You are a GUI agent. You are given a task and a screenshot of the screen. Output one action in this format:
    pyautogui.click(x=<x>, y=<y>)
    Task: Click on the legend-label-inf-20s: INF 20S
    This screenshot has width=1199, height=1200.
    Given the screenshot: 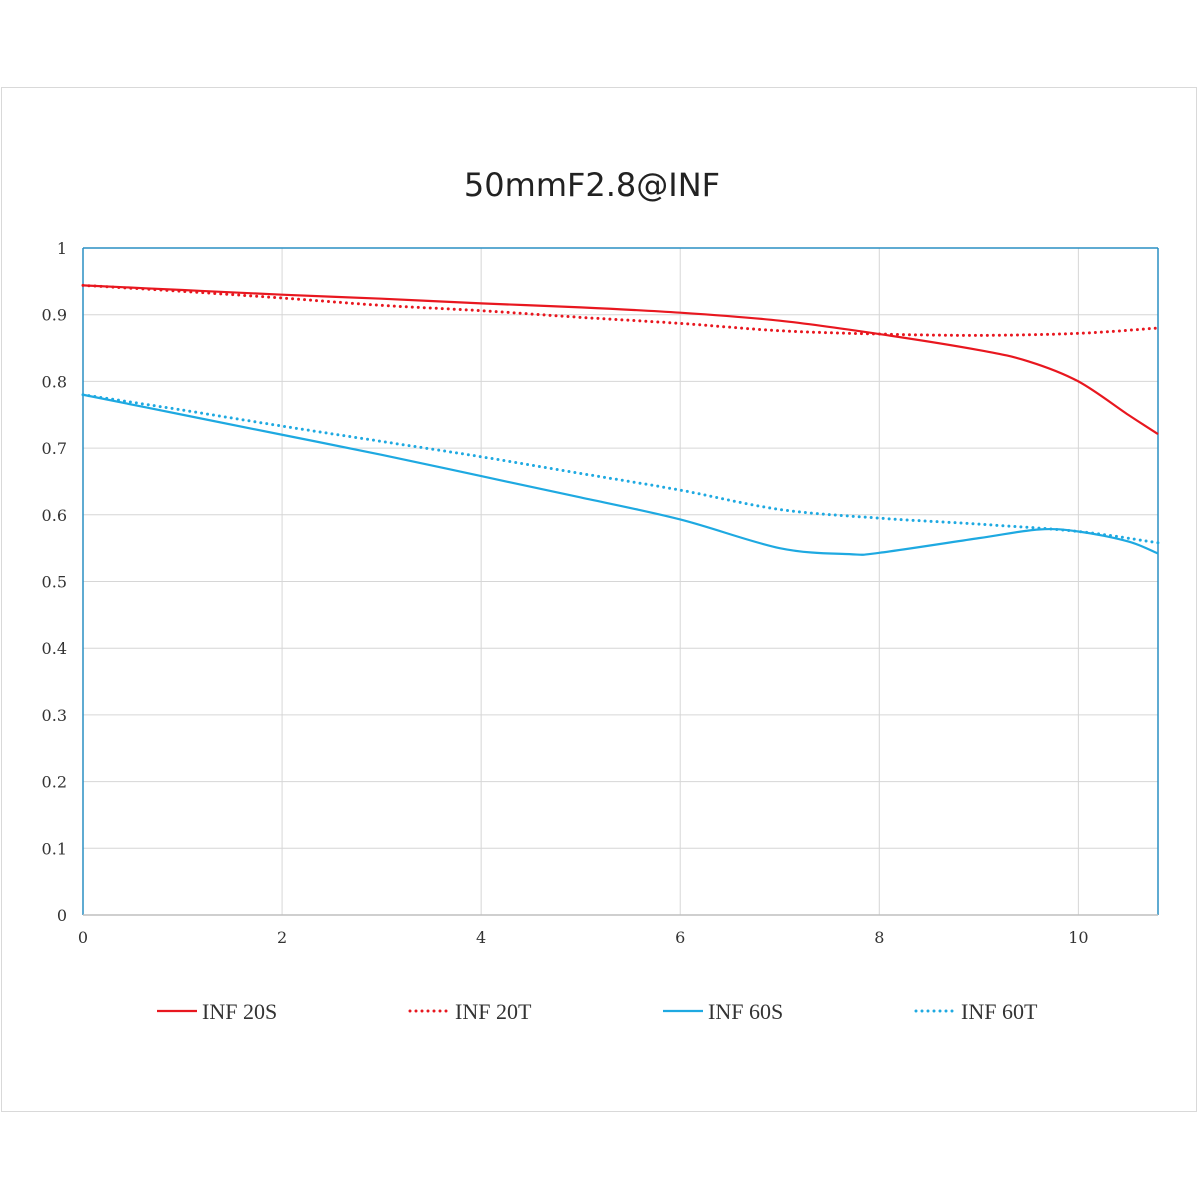 What is the action you would take?
    pyautogui.click(x=239, y=1011)
    